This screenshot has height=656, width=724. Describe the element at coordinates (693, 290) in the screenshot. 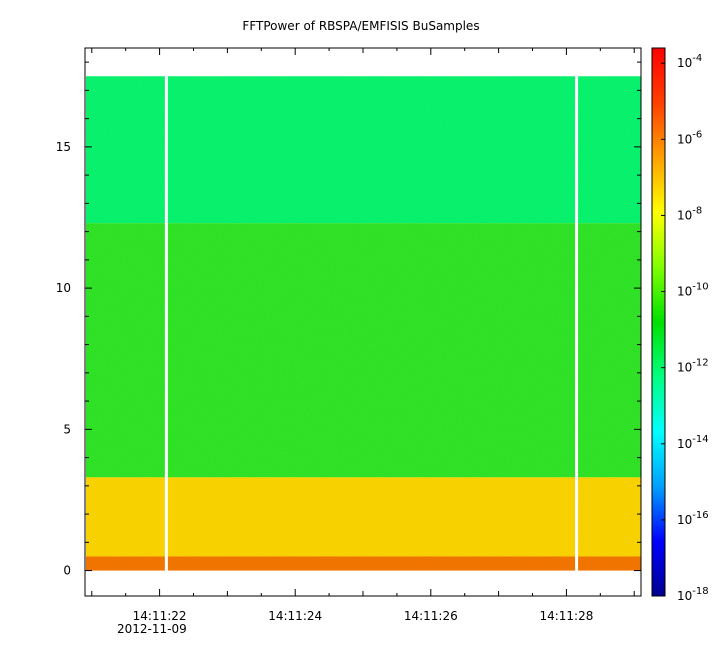

I see `colorbar-tick-label: 10⁻¹⁰` at that location.